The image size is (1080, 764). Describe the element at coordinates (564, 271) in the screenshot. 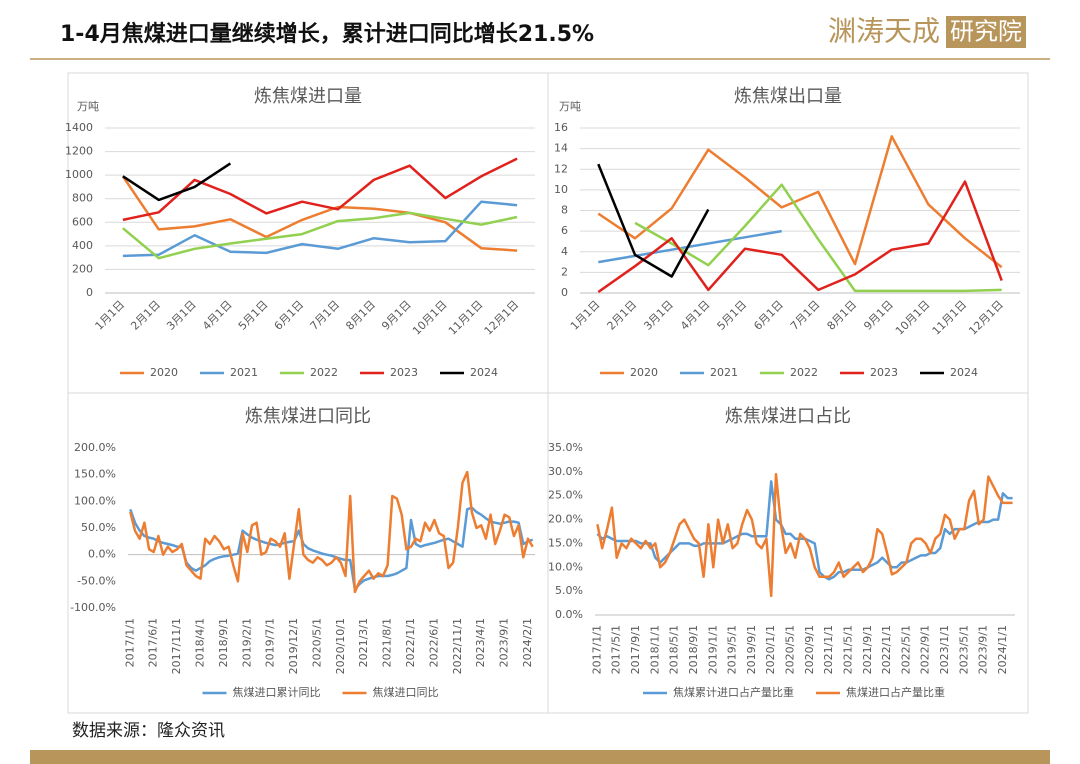

I see `y-tick-label: 2` at that location.